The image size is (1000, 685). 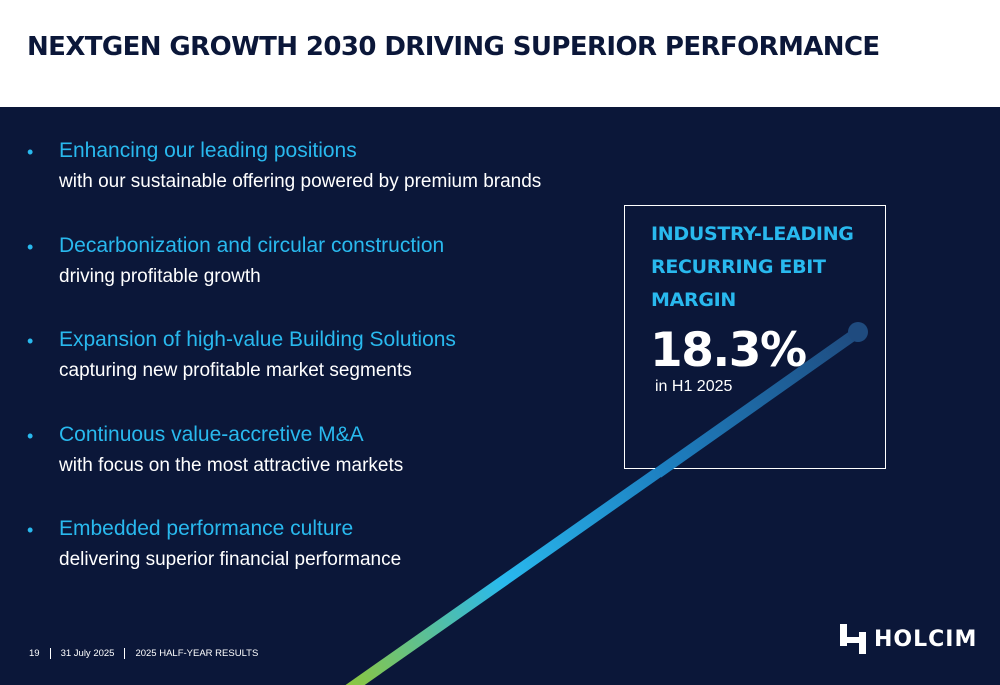 I want to click on kpi-label: INDUSTRY-LEADING RECURRING EBIT MARGIN, so click(x=752, y=267).